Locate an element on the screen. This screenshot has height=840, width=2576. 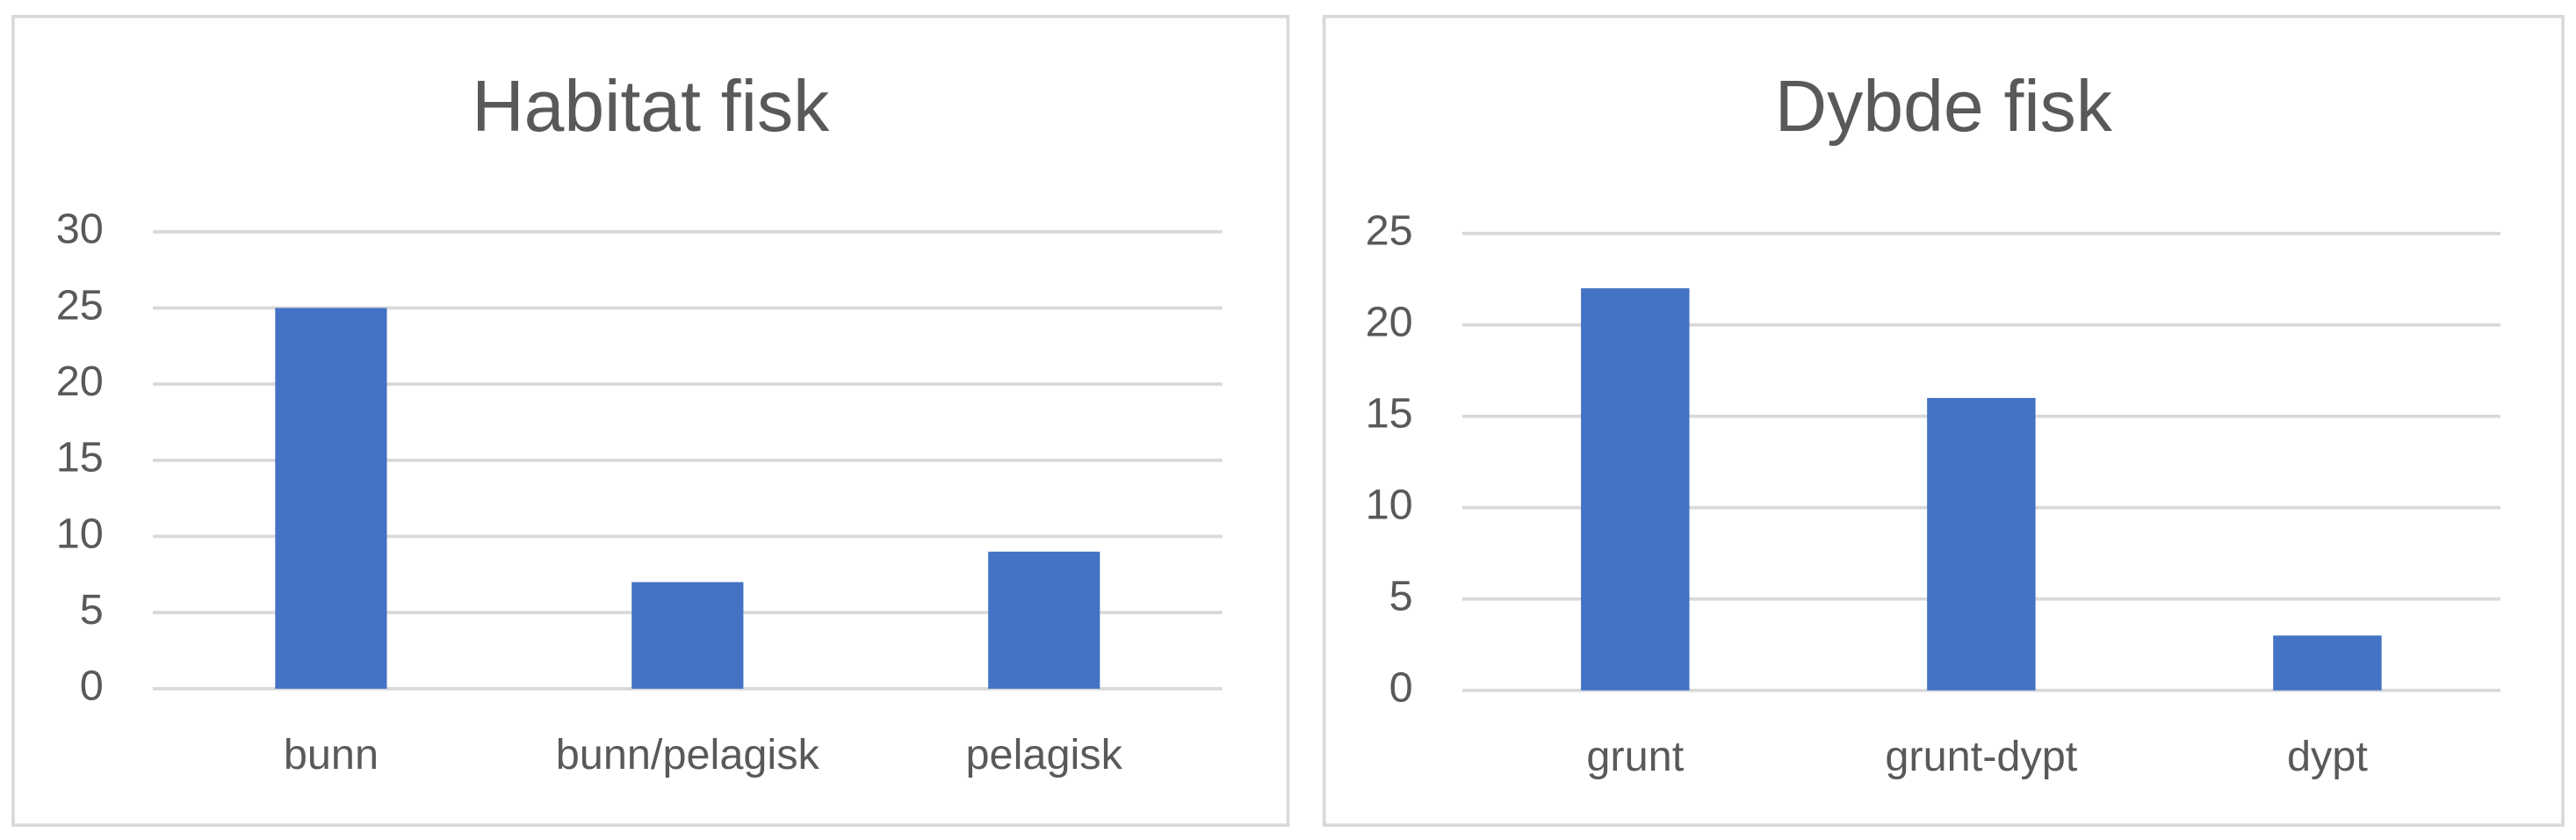
x-tick-label: bunn is located at coordinates (331, 754).